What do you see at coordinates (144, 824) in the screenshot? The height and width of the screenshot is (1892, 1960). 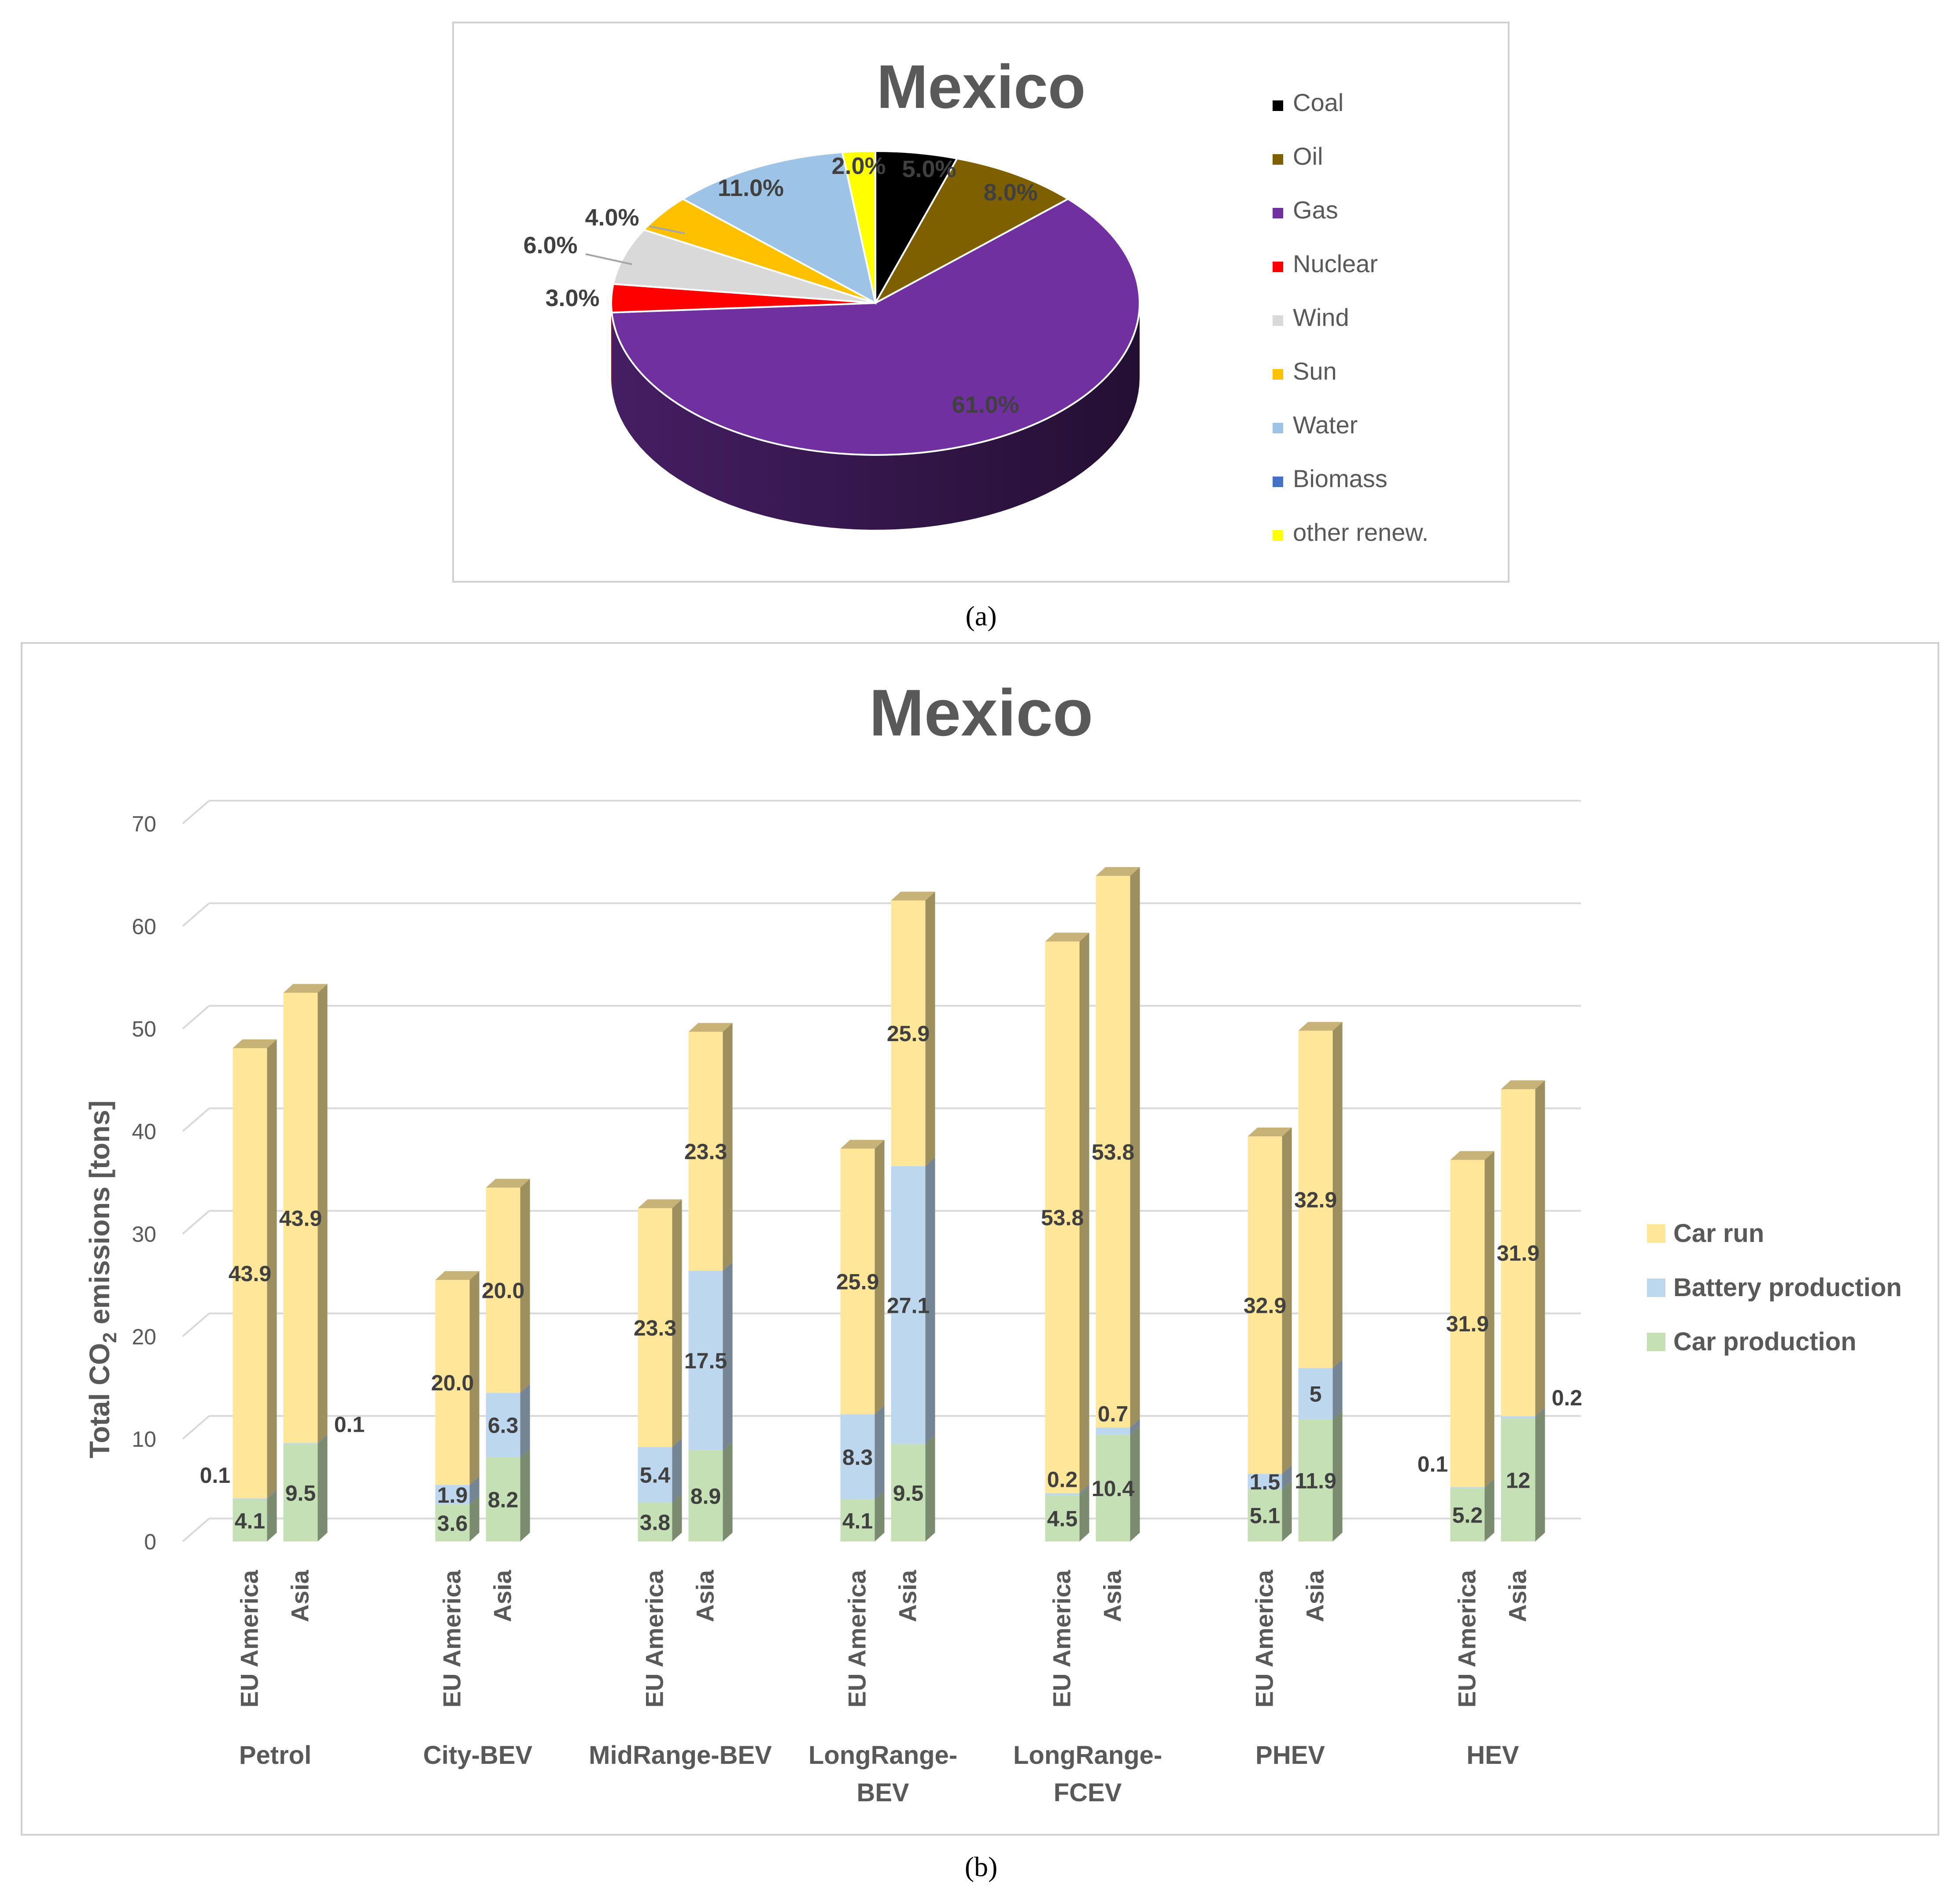 I see `y-tick-label: 70` at bounding box center [144, 824].